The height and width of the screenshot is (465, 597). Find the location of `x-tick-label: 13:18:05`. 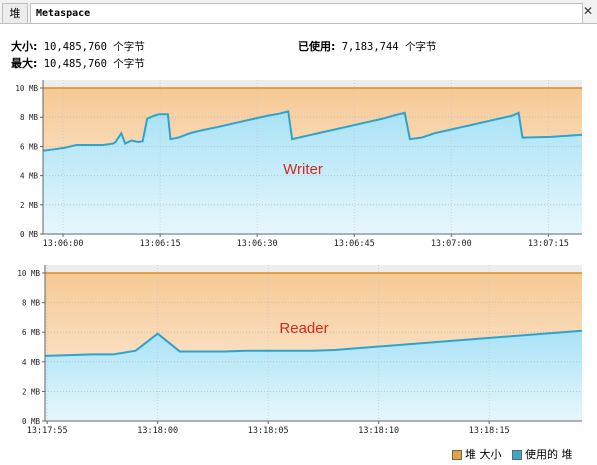

x-tick-label: 13:18:05 is located at coordinates (268, 431).